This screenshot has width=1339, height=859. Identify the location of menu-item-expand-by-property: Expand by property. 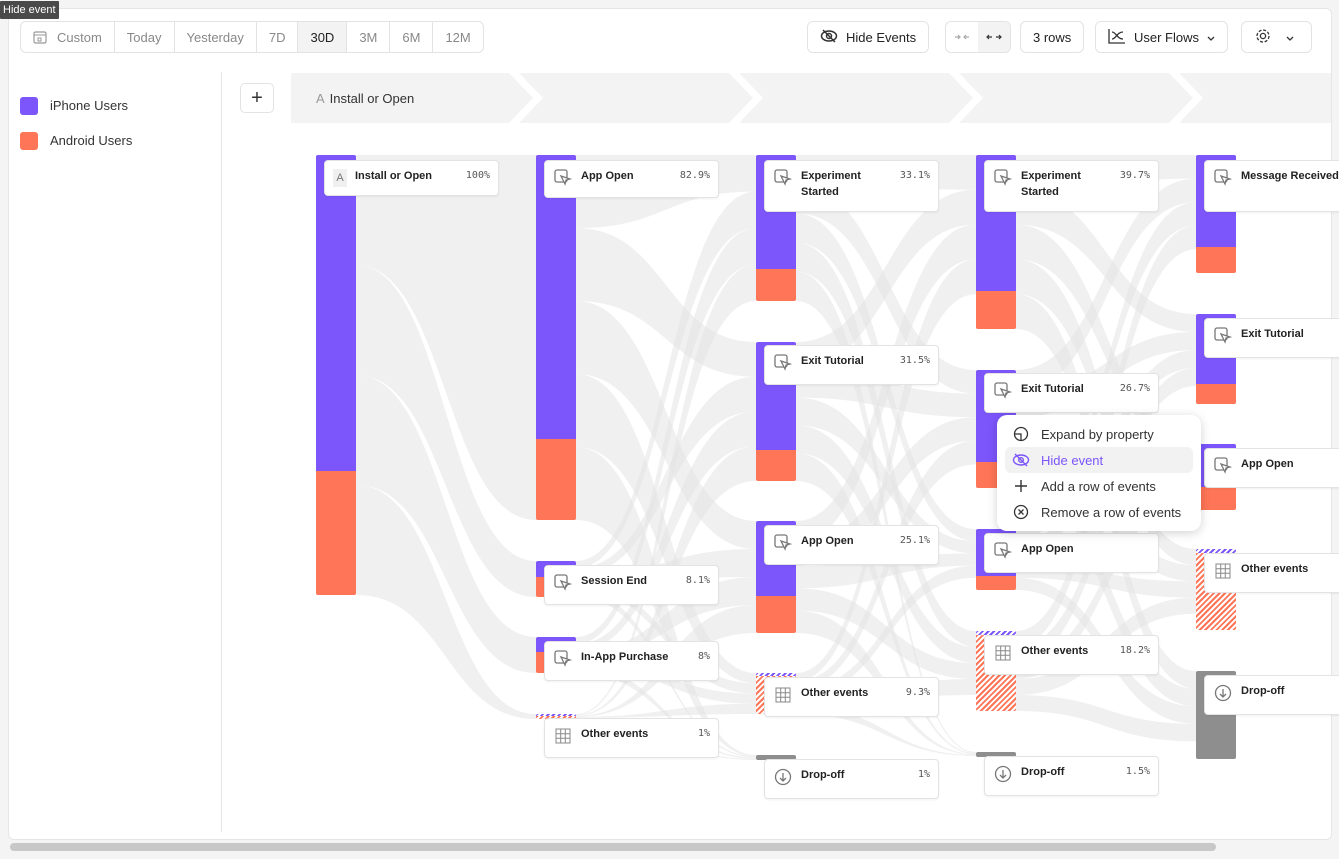
(1099, 434).